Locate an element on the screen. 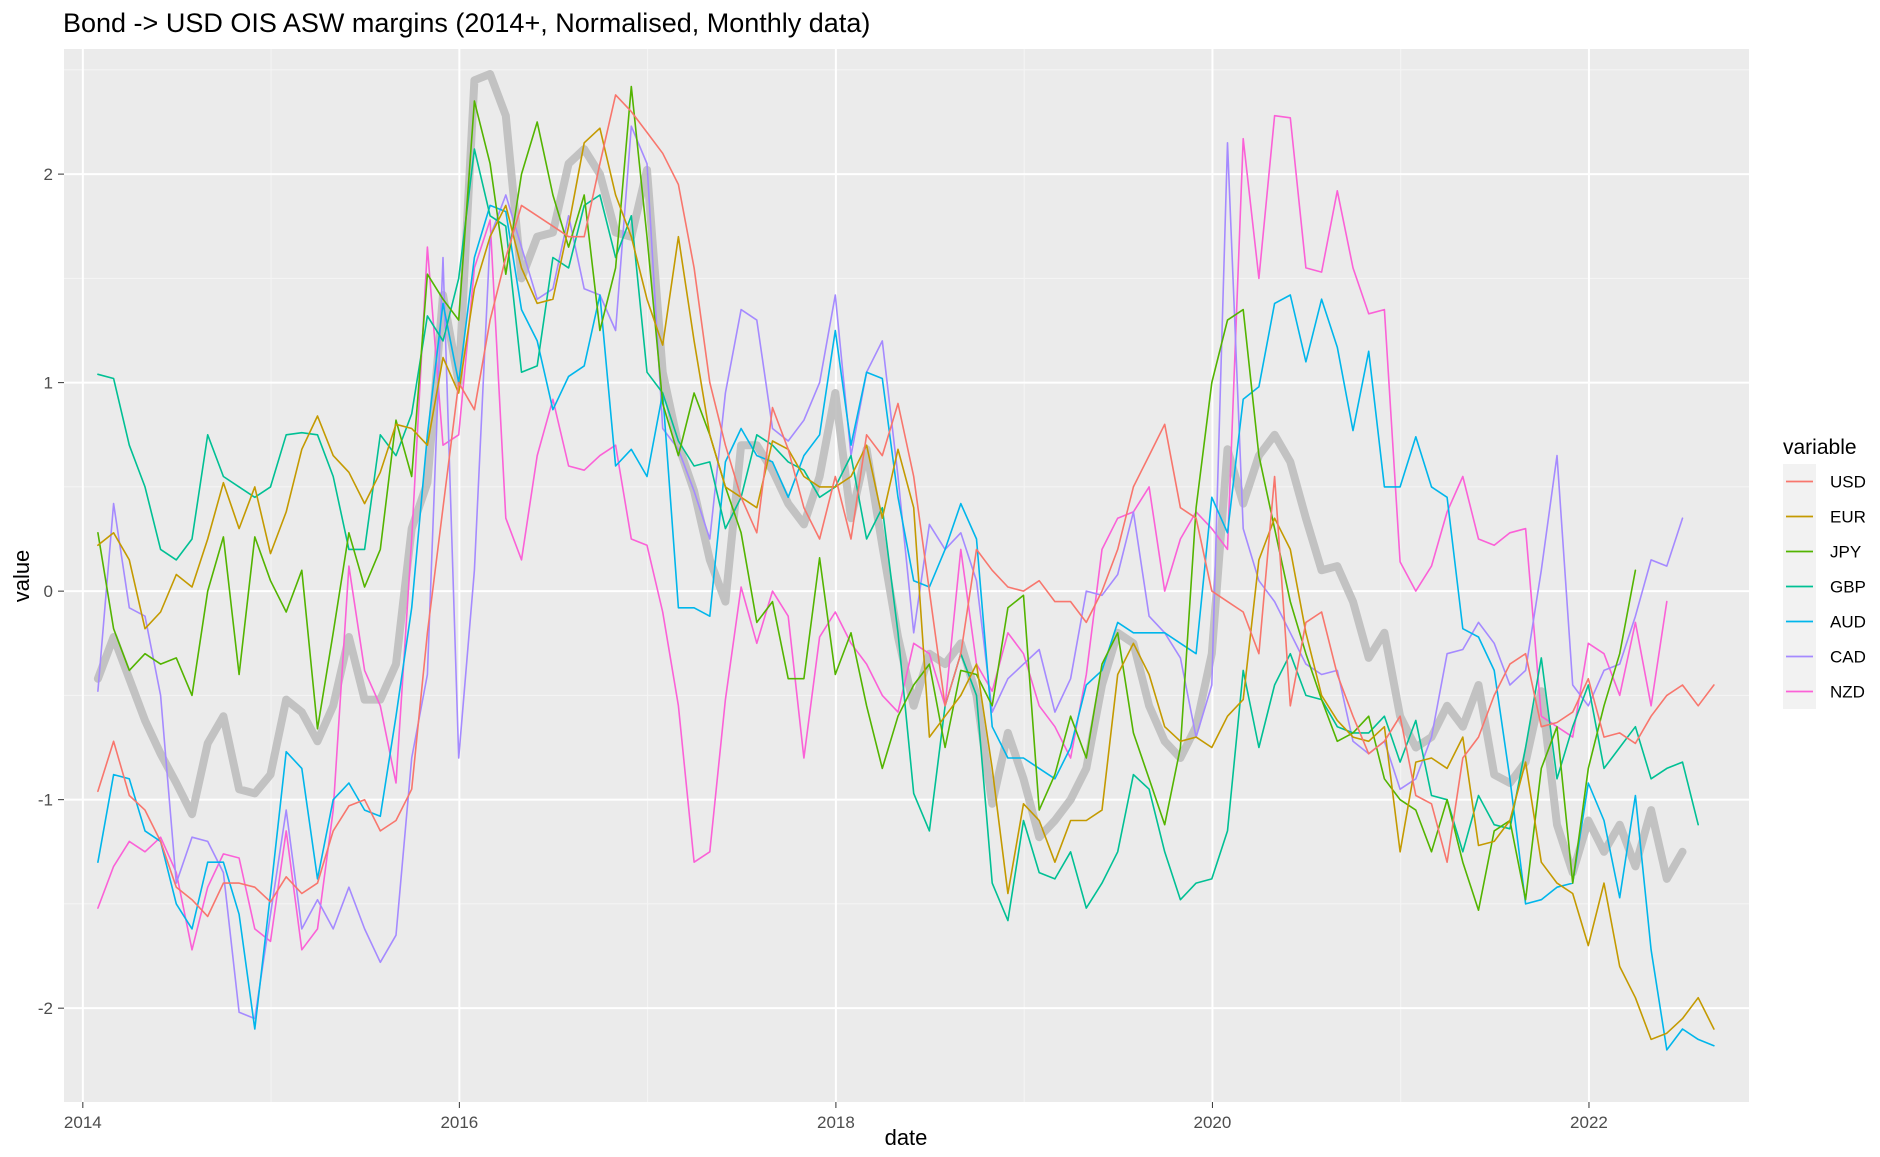 This screenshot has width=1880, height=1157. y-axis-title: value is located at coordinates (21, 576).